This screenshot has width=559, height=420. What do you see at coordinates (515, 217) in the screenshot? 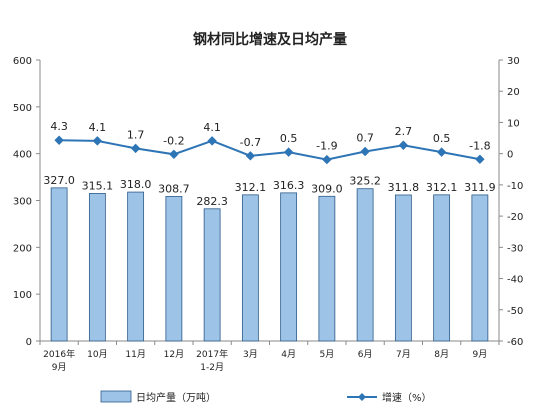
I see `right-tick-label: -20` at bounding box center [515, 217].